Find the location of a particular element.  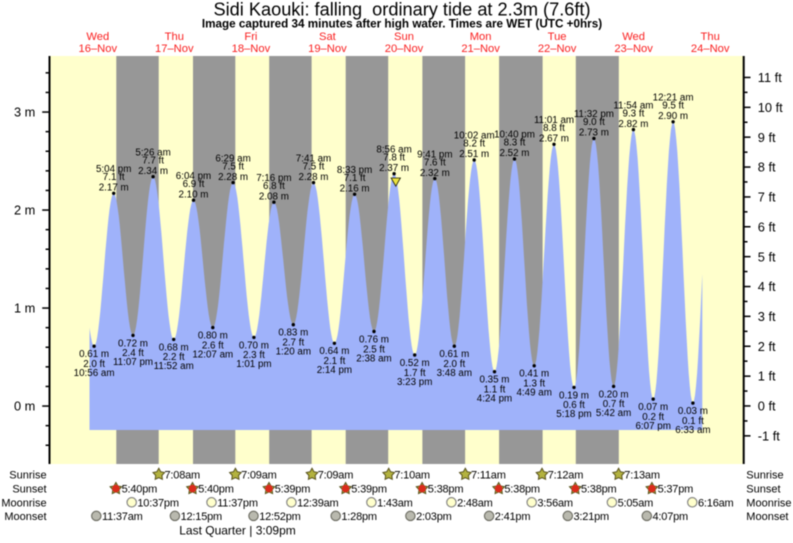

svg-text: 20–Nov is located at coordinates (404, 49).